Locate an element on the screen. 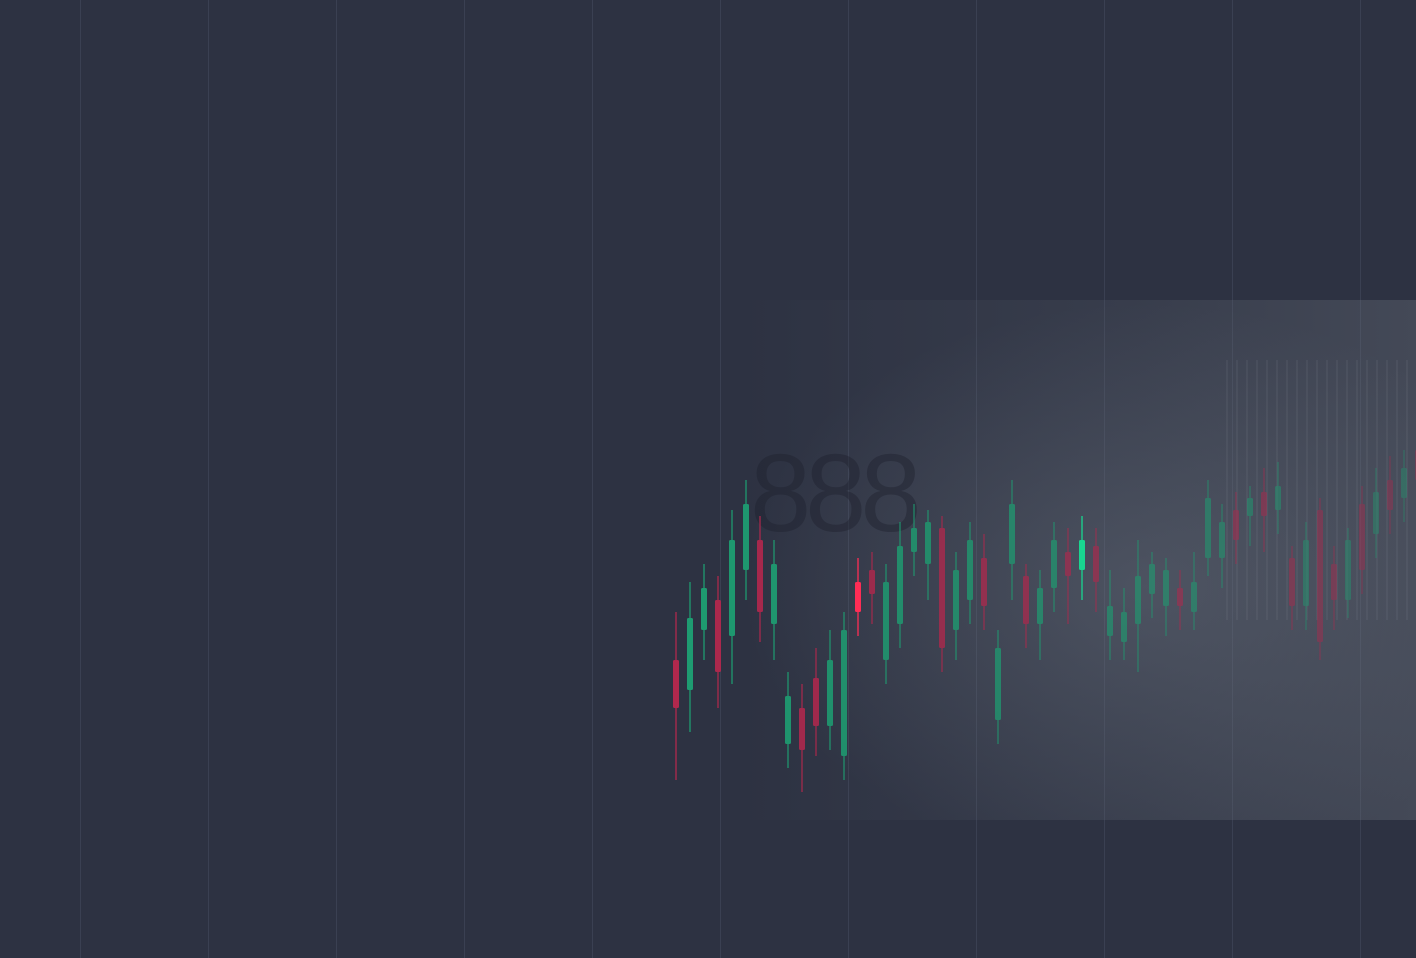 The image size is (1416, 958). photo-wall-panel is located at coordinates (1321, 490).